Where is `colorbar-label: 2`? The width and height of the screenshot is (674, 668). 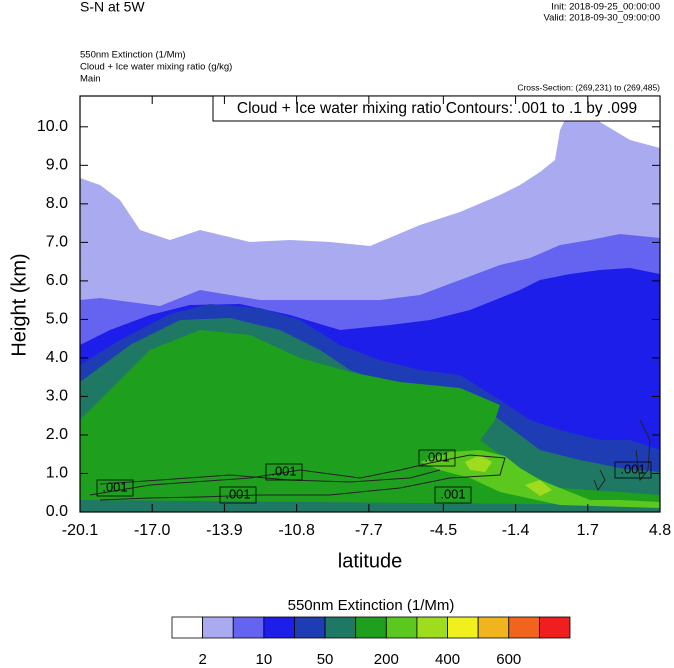 colorbar-label: 2 is located at coordinates (202, 659).